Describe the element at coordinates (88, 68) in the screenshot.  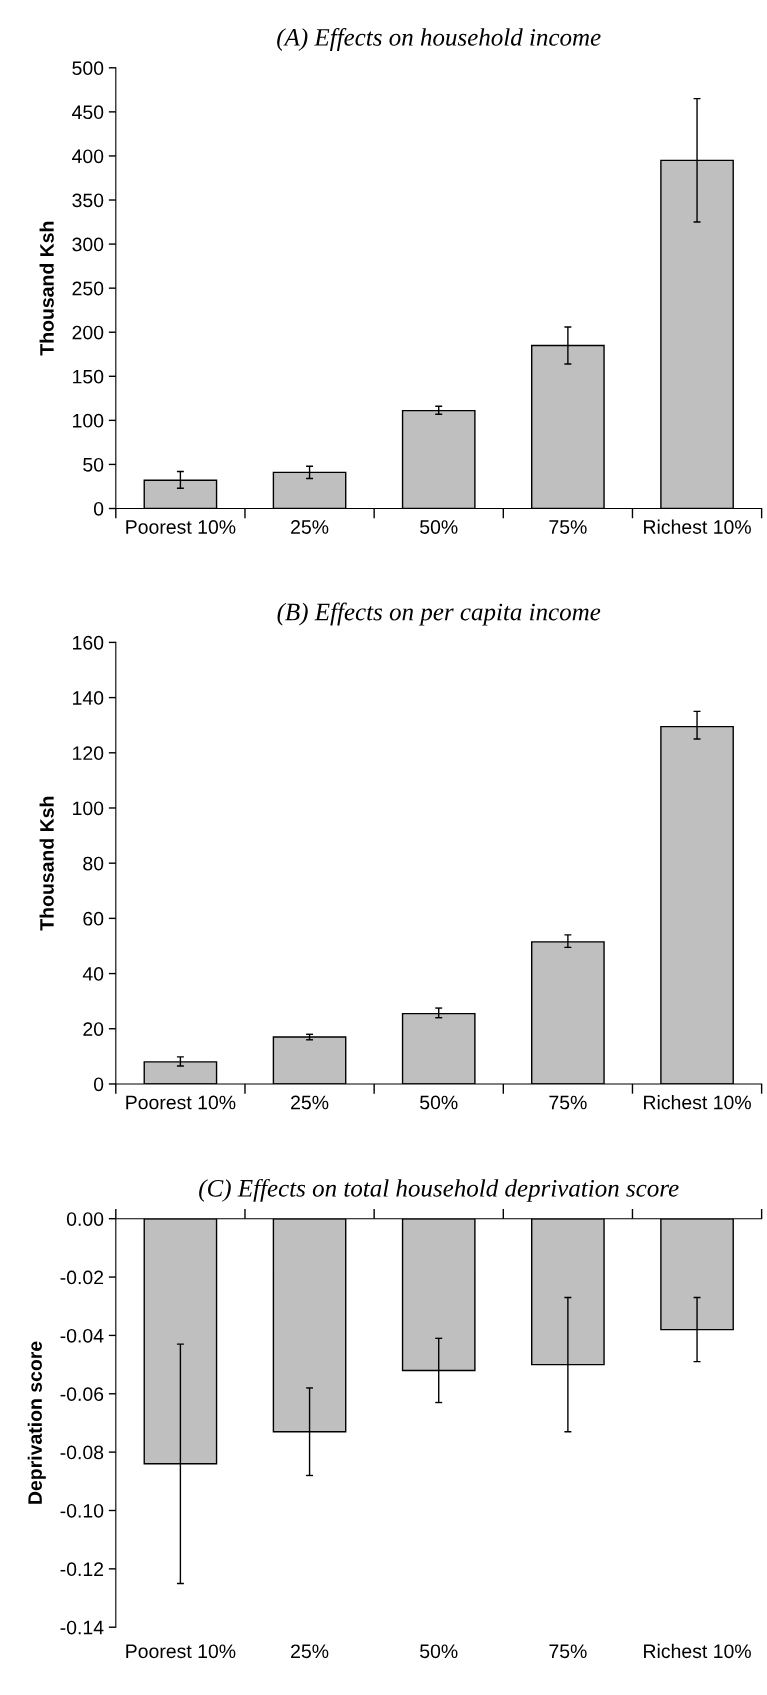
I see `y-tick-label: 500` at that location.